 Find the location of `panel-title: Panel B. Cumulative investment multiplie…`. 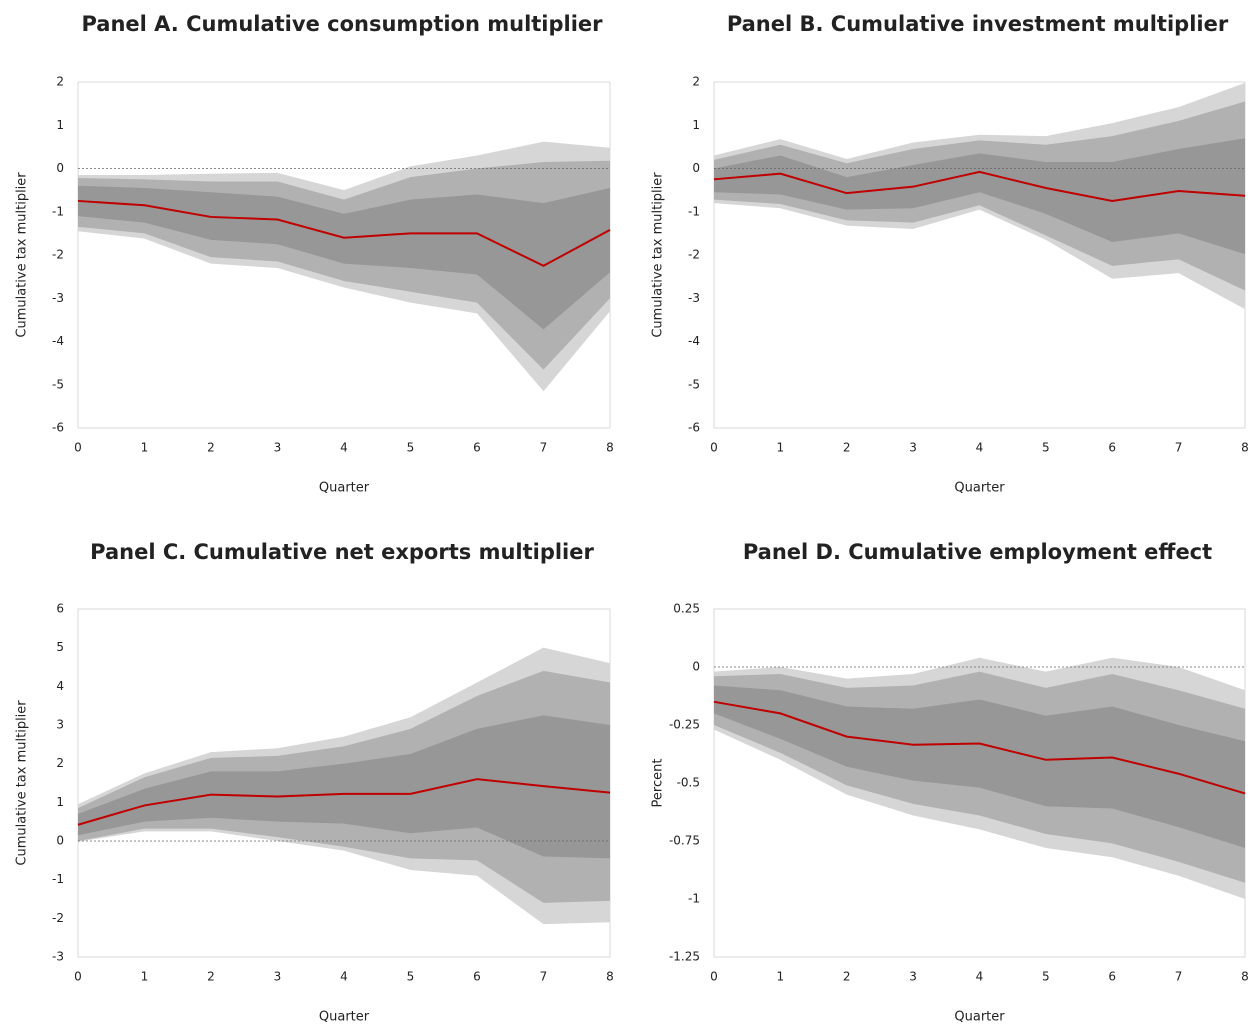

panel-title: Panel B. Cumulative investment multiplie… is located at coordinates (978, 24).